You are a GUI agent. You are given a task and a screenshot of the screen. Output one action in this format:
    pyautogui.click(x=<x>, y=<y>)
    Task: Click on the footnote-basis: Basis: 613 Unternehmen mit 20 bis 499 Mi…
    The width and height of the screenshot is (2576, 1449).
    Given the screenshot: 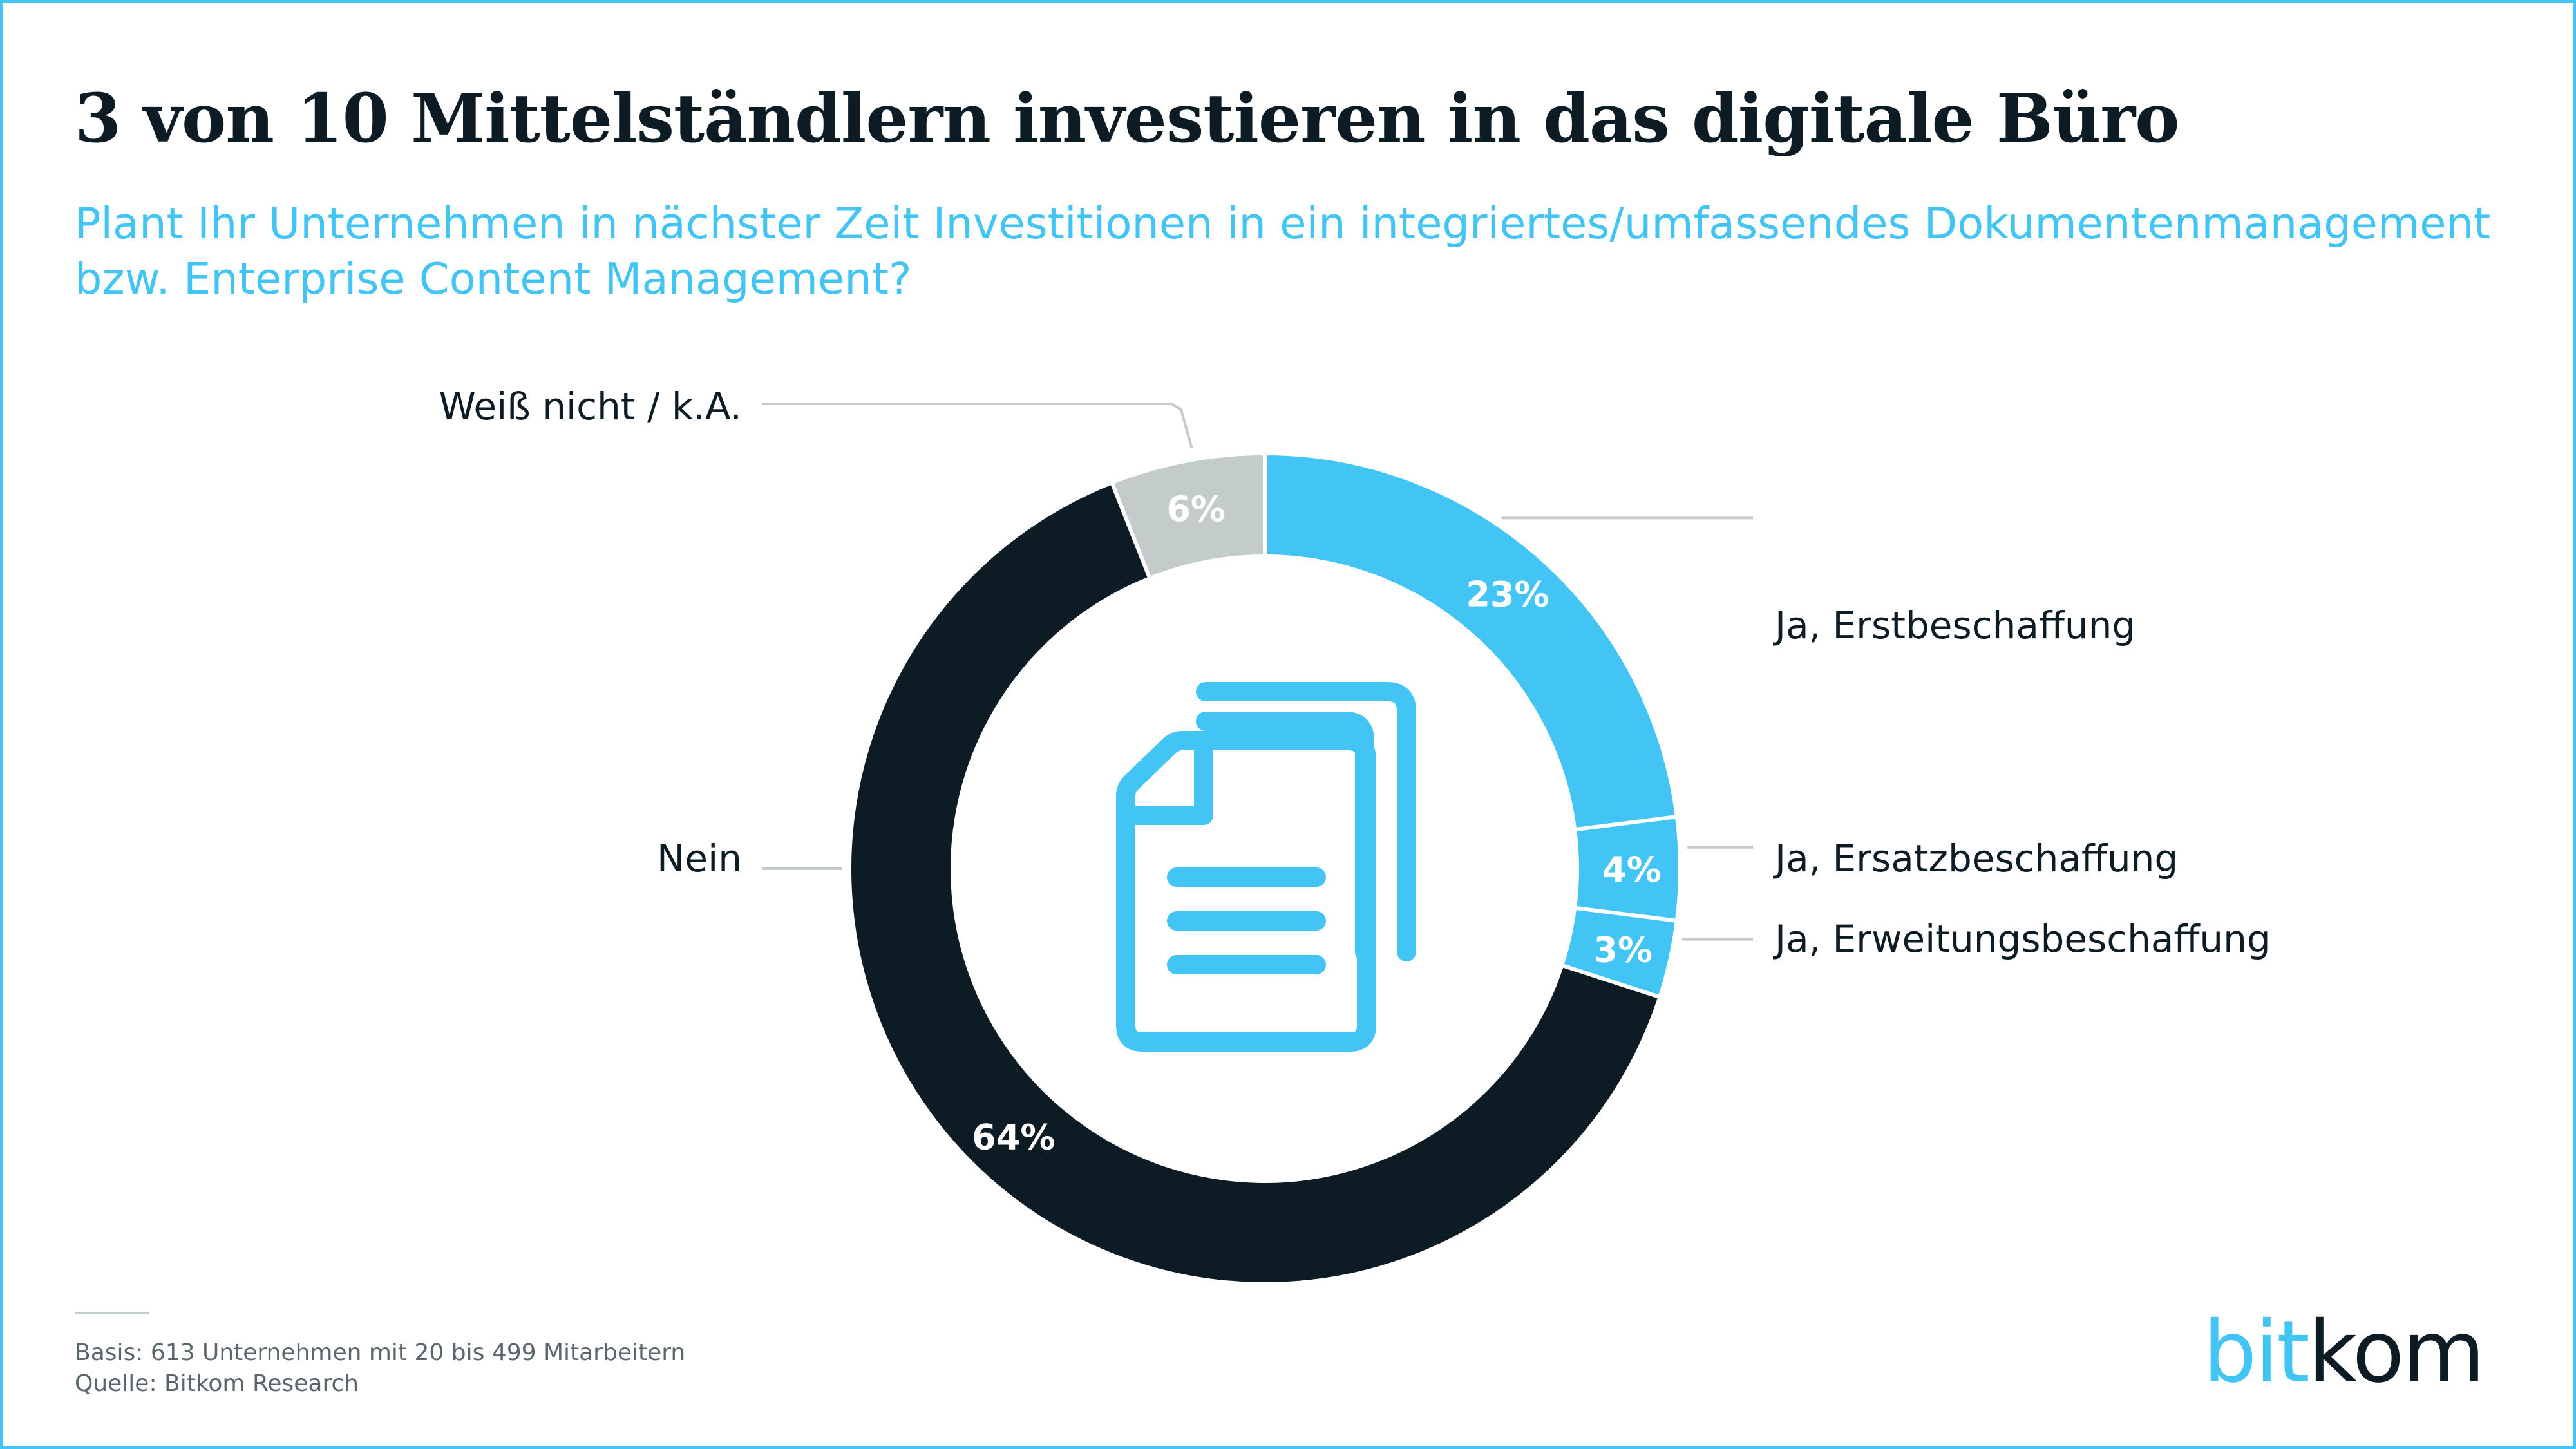 What is the action you would take?
    pyautogui.click(x=381, y=1353)
    